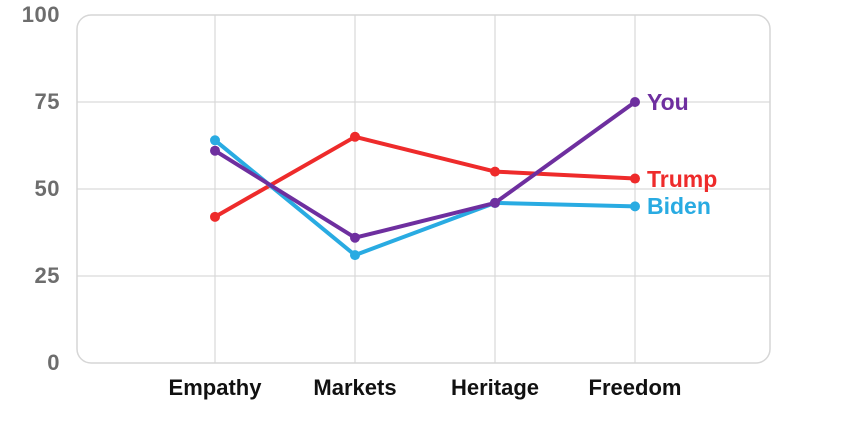 Image resolution: width=850 pixels, height=425 pixels. What do you see at coordinates (495, 202) in the screenshot?
I see `data-point-you-heritage` at bounding box center [495, 202].